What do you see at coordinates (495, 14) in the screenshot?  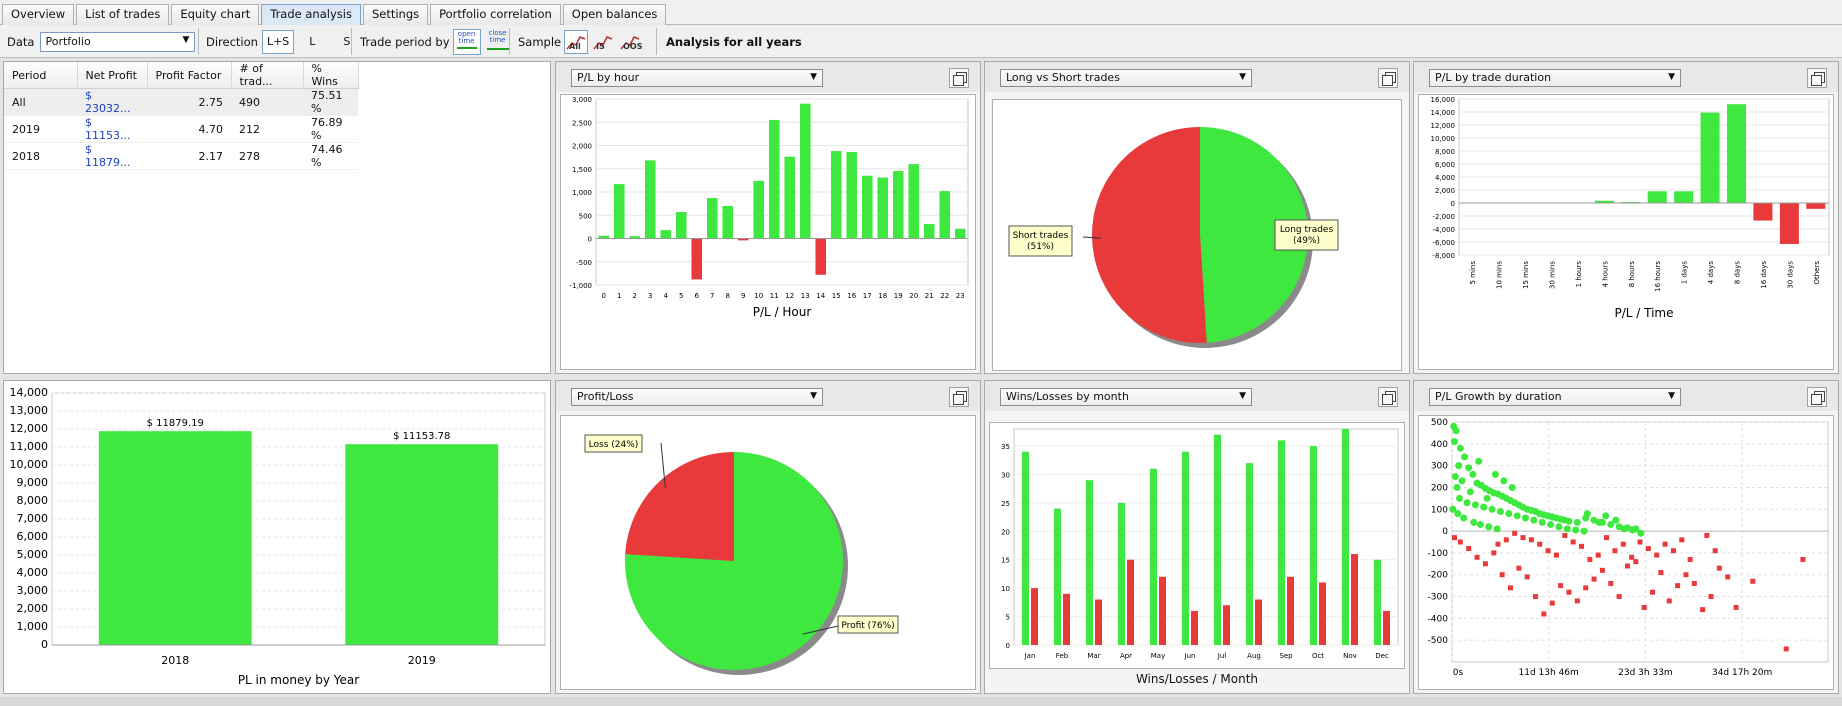 I see `tab-portfolio-correlation: Portfolio correlation` at bounding box center [495, 14].